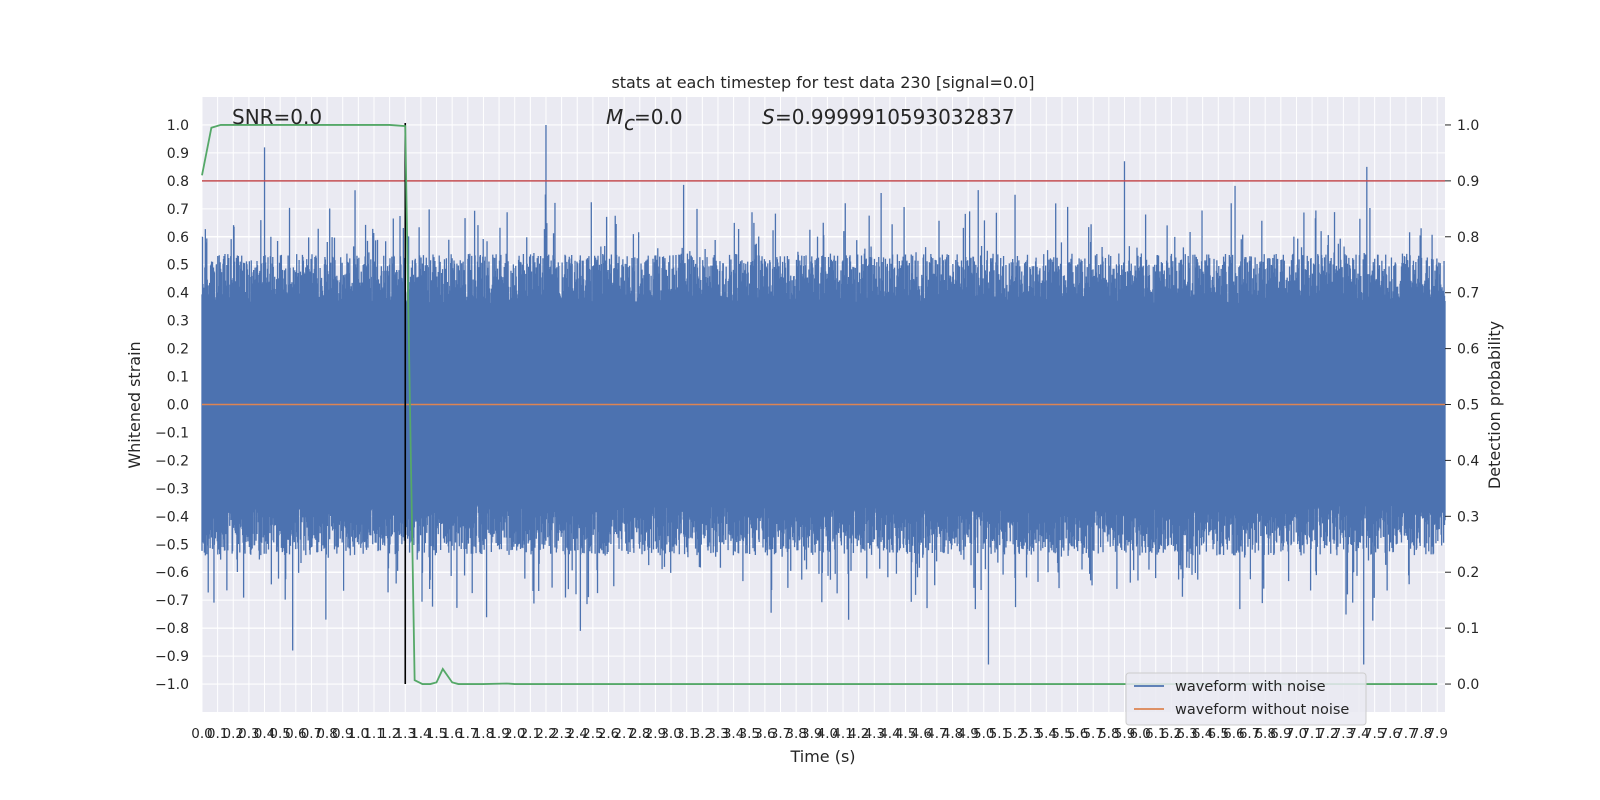 The image size is (1600, 800). What do you see at coordinates (795, 734) in the screenshot?
I see `x-tick-label: 3.8` at bounding box center [795, 734].